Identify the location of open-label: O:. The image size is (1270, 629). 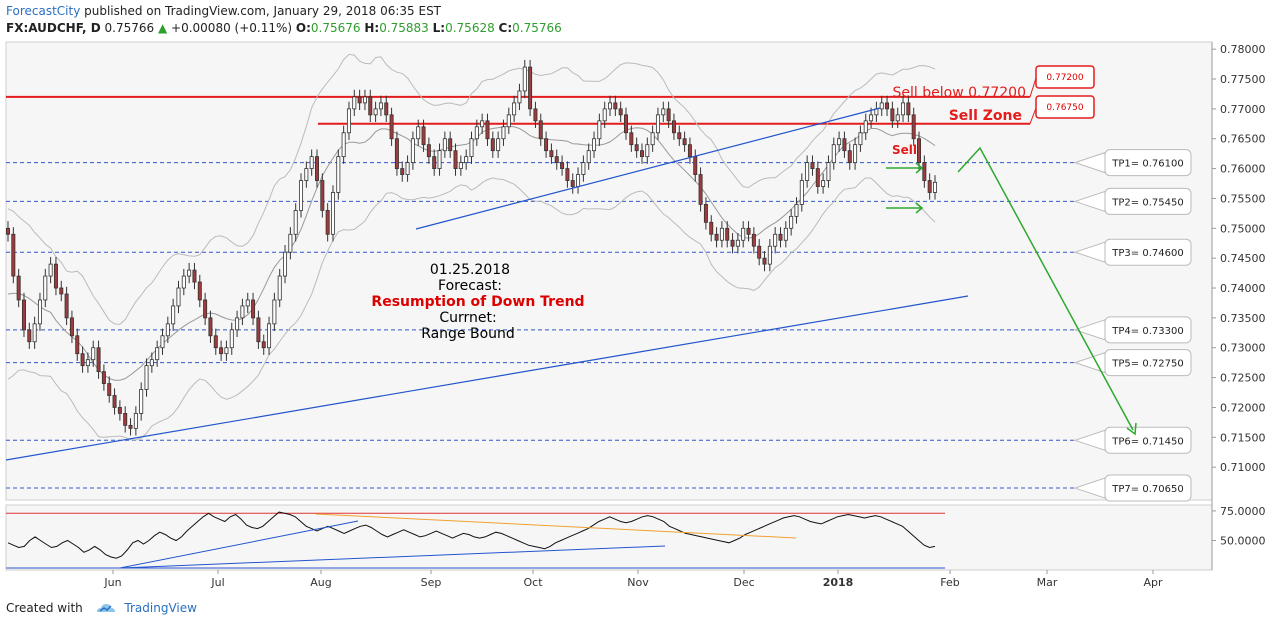
(303, 28).